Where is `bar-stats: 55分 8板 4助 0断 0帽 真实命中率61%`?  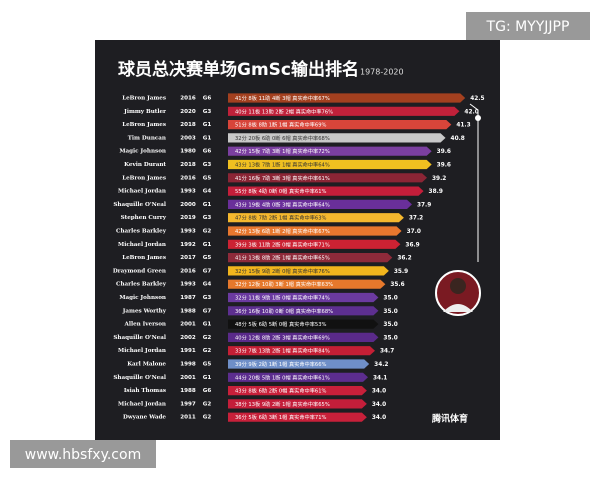 bar-stats: 55分 8板 4助 0断 0帽 真实命中率61% is located at coordinates (281, 191).